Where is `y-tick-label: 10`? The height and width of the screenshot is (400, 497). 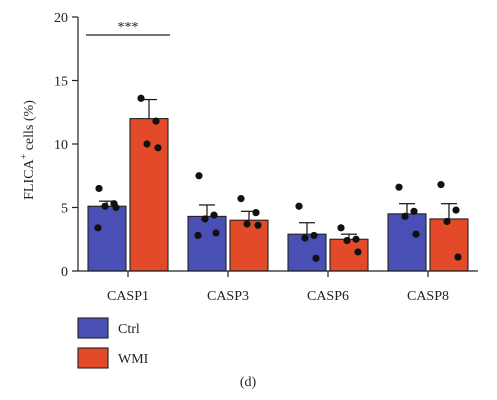 y-tick-label: 10 is located at coordinates (61, 145).